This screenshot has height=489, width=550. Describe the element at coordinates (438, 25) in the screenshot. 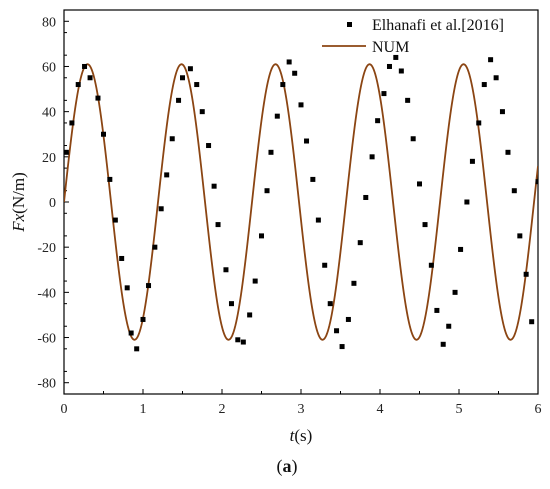

I see `legend-label-elhanafi: Elhanafi et al.[2016]` at that location.